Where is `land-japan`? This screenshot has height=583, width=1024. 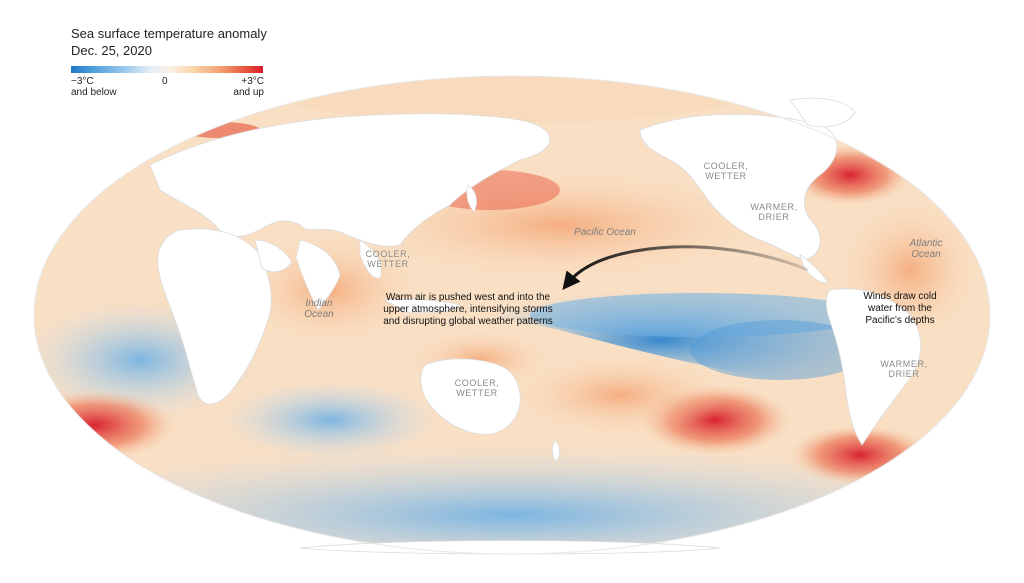 land-japan is located at coordinates (471, 198).